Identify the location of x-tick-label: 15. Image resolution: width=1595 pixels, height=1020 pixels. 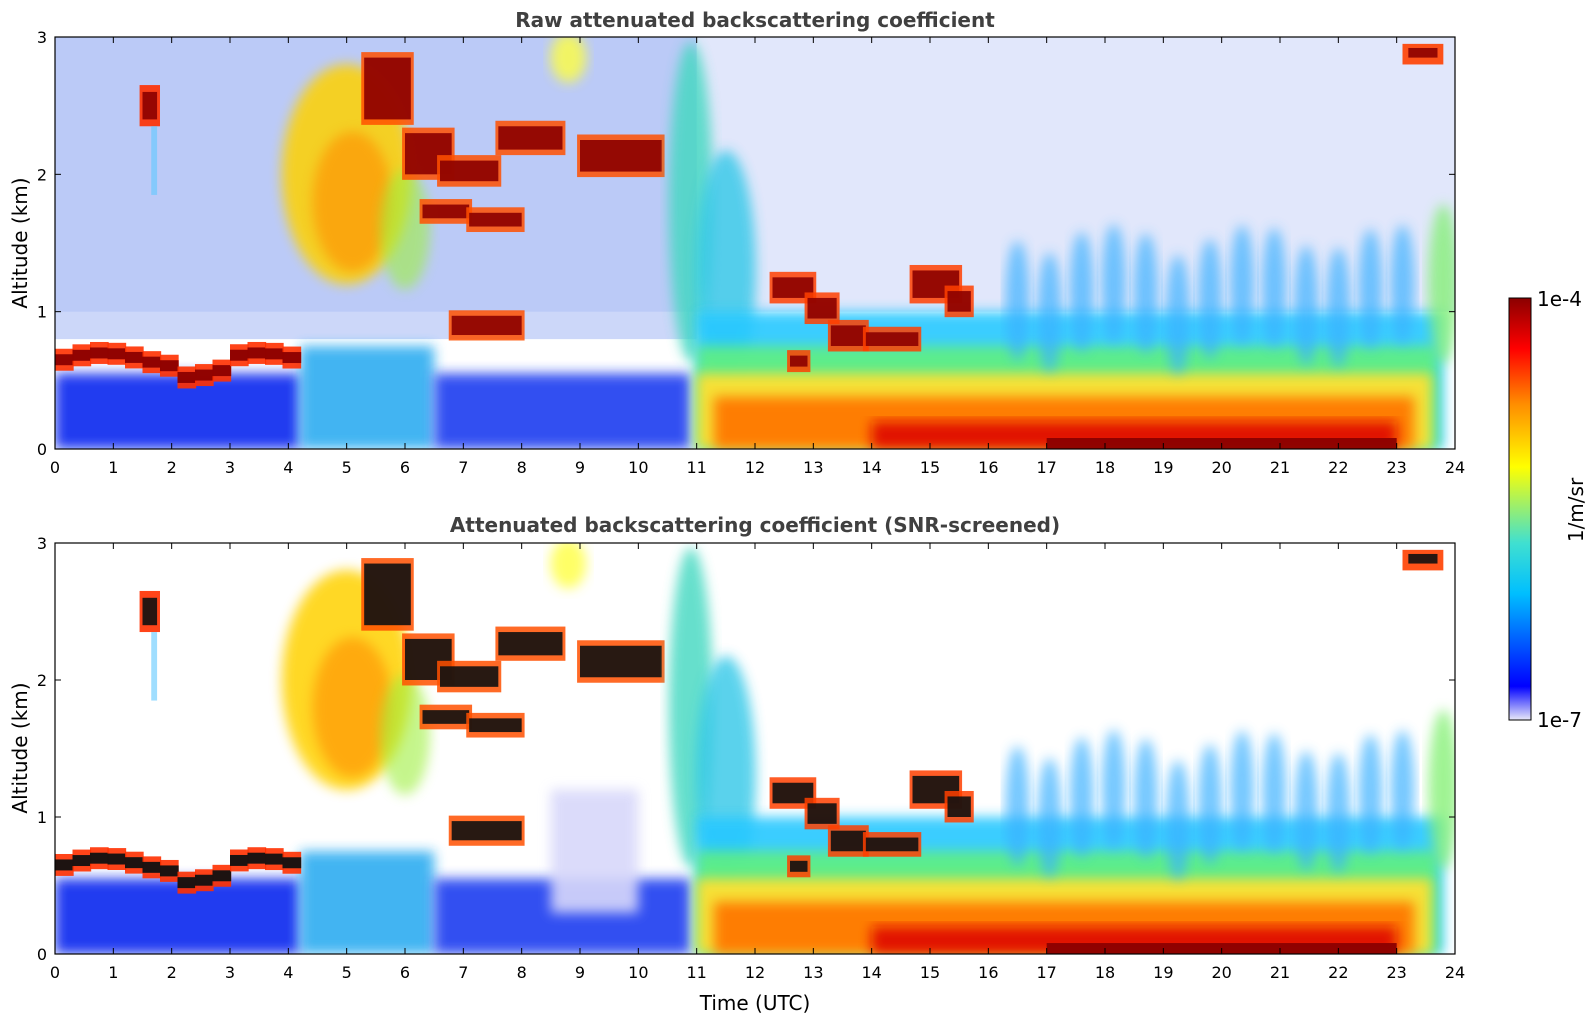
(930, 467).